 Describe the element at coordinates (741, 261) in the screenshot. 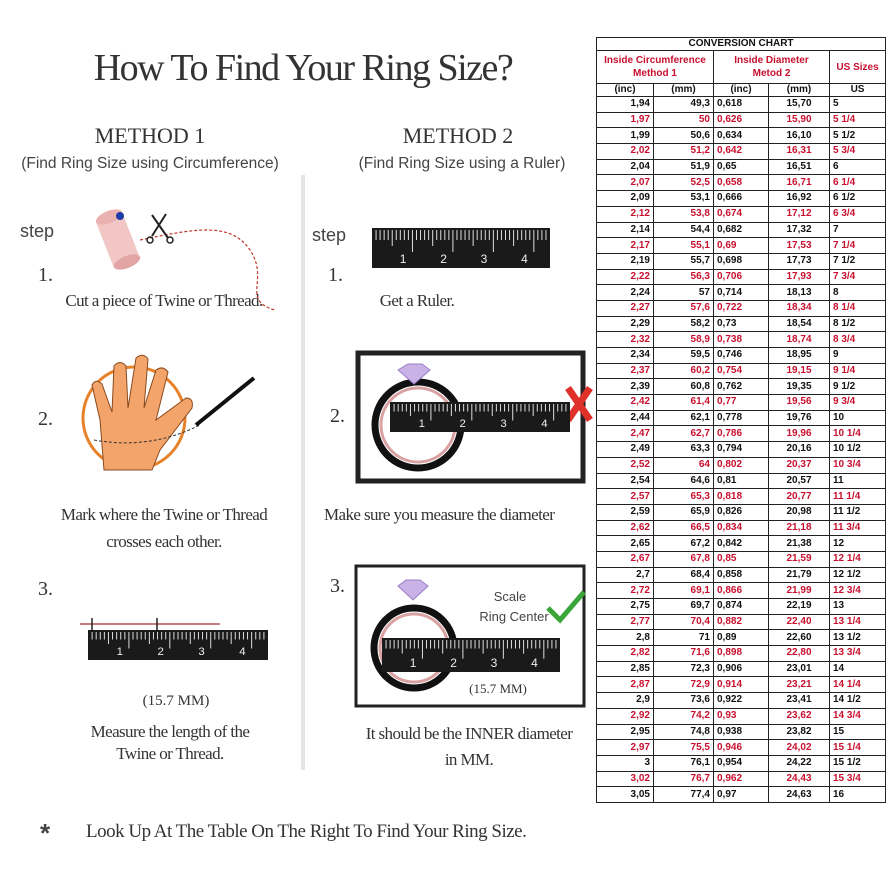

I see `table-row: 2,19 55,7 0,698 17,73 7 1/2` at that location.